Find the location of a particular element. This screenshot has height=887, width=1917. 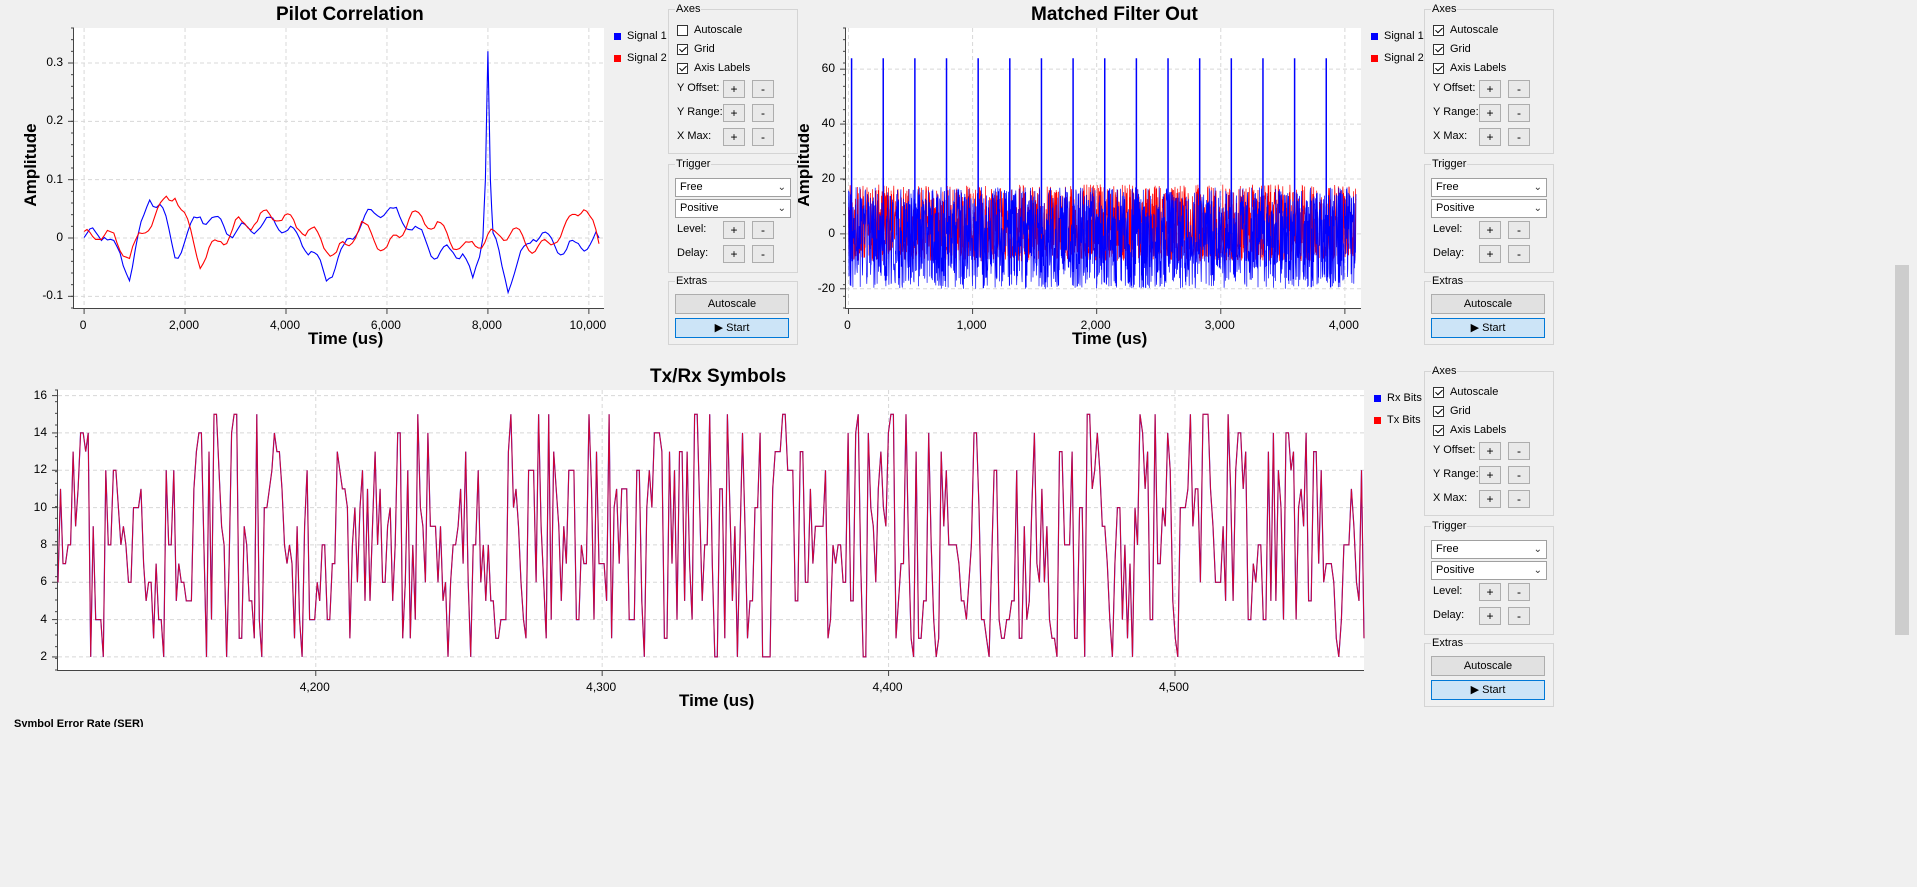

axis-labels-label: Axis Labels is located at coordinates (1478, 430).